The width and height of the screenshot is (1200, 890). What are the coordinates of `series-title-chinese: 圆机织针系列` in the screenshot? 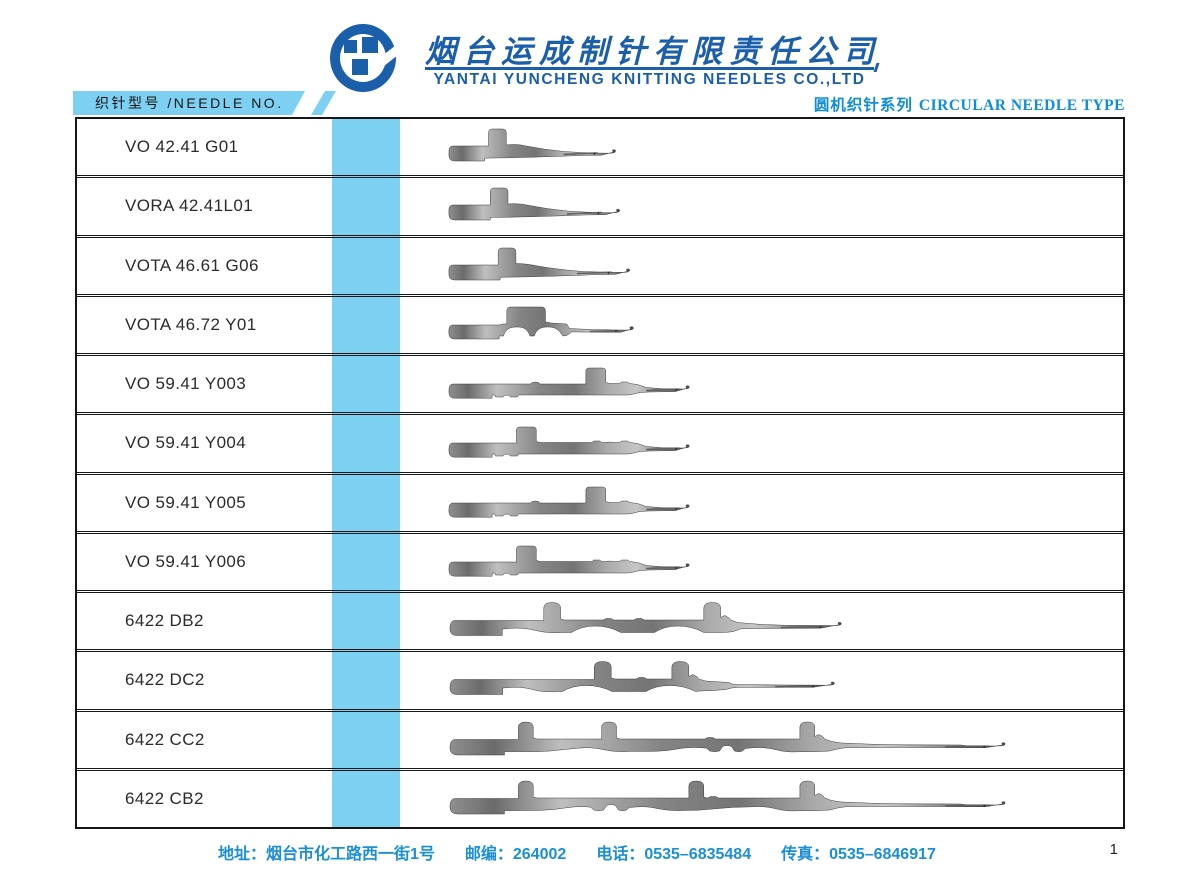 It's located at (863, 105).